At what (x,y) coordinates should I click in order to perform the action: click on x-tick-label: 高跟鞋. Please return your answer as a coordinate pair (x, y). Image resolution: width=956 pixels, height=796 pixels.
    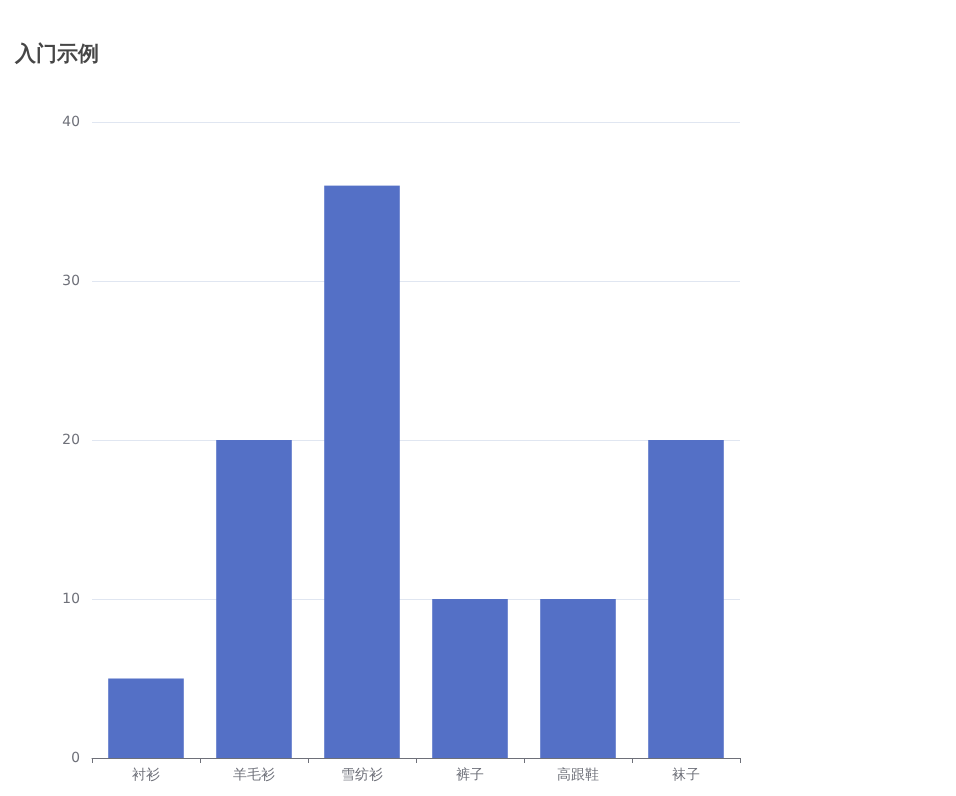
    Looking at the image, I should click on (578, 775).